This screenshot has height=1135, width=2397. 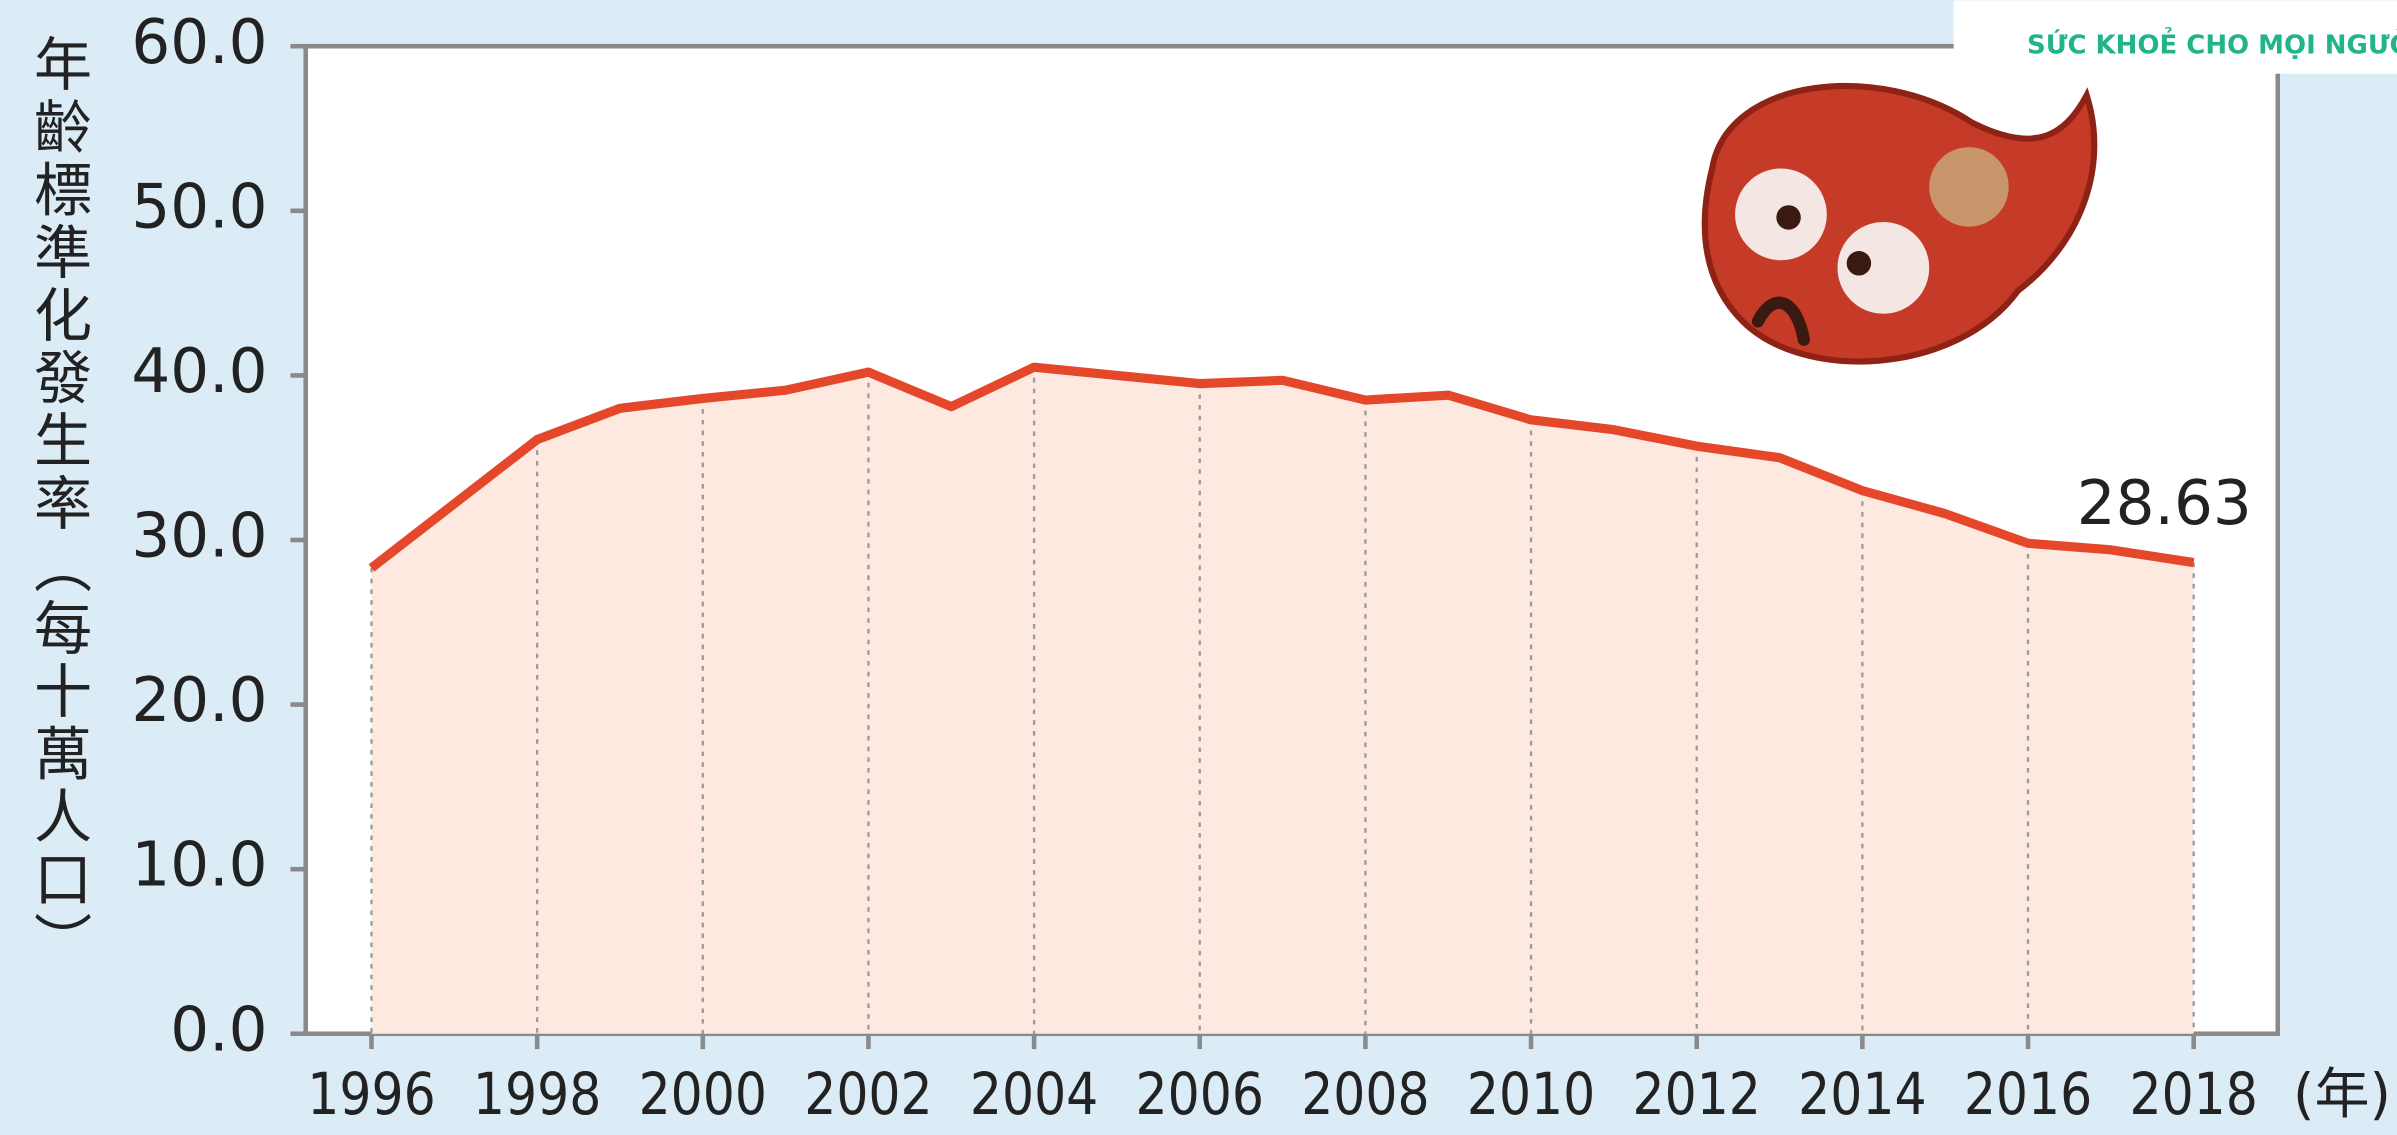 What do you see at coordinates (703, 1094) in the screenshot?
I see `x-tick-label: 2000` at bounding box center [703, 1094].